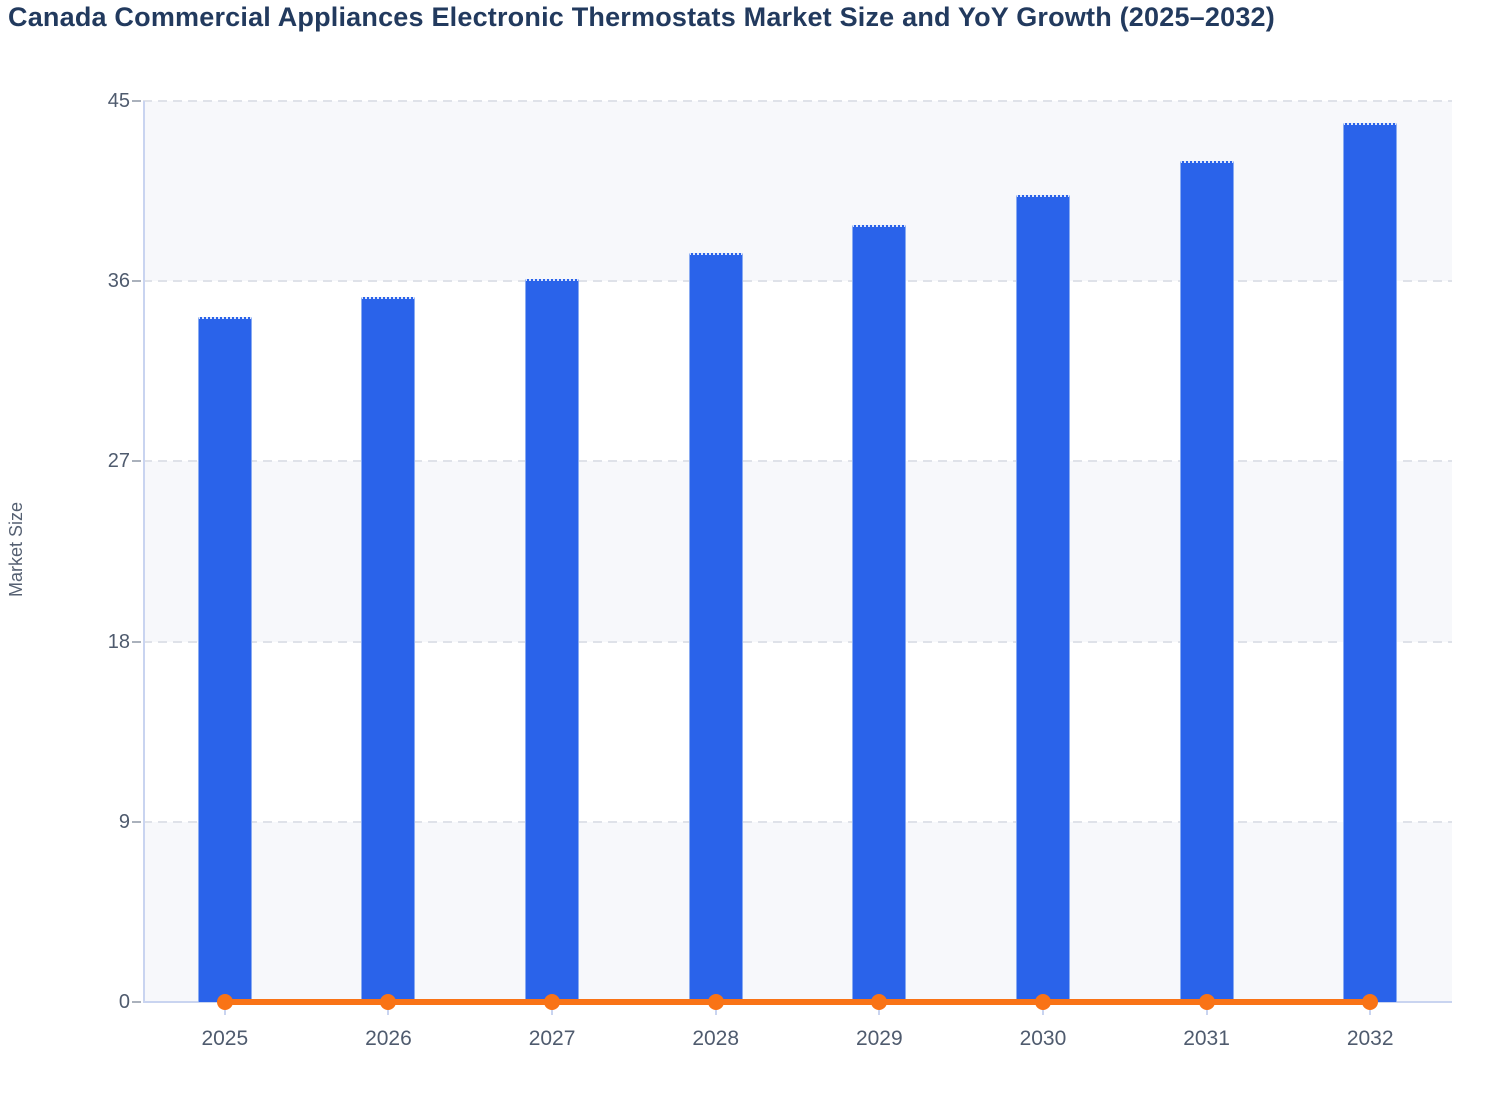 The width and height of the screenshot is (1508, 1120). Describe the element at coordinates (16, 549) in the screenshot. I see `y-axis-title: Market Size` at that location.